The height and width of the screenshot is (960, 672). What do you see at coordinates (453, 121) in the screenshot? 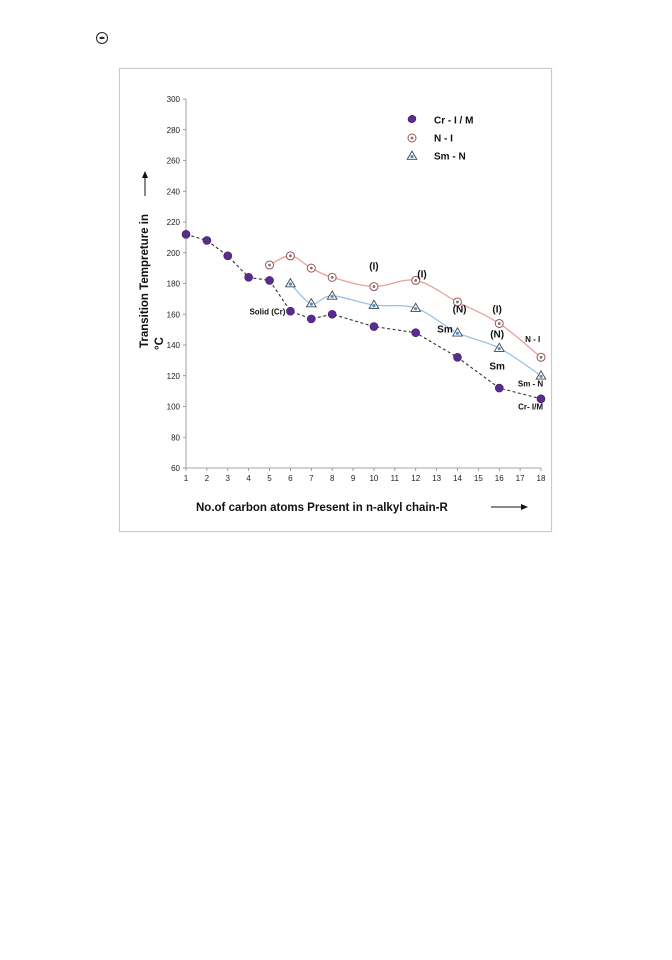
I see `legend-label-cr-i-m: Cr - I / M` at bounding box center [453, 121].